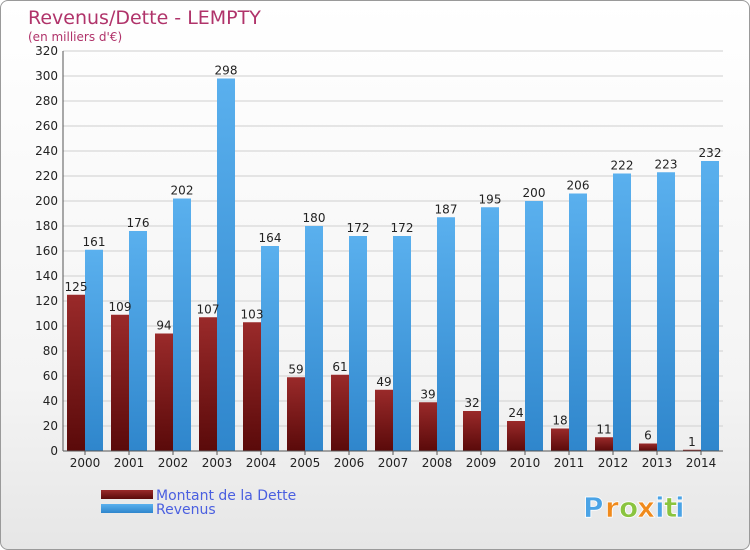 The height and width of the screenshot is (550, 750). What do you see at coordinates (50, 401) in the screenshot?
I see `y-tick-label: 40` at bounding box center [50, 401].